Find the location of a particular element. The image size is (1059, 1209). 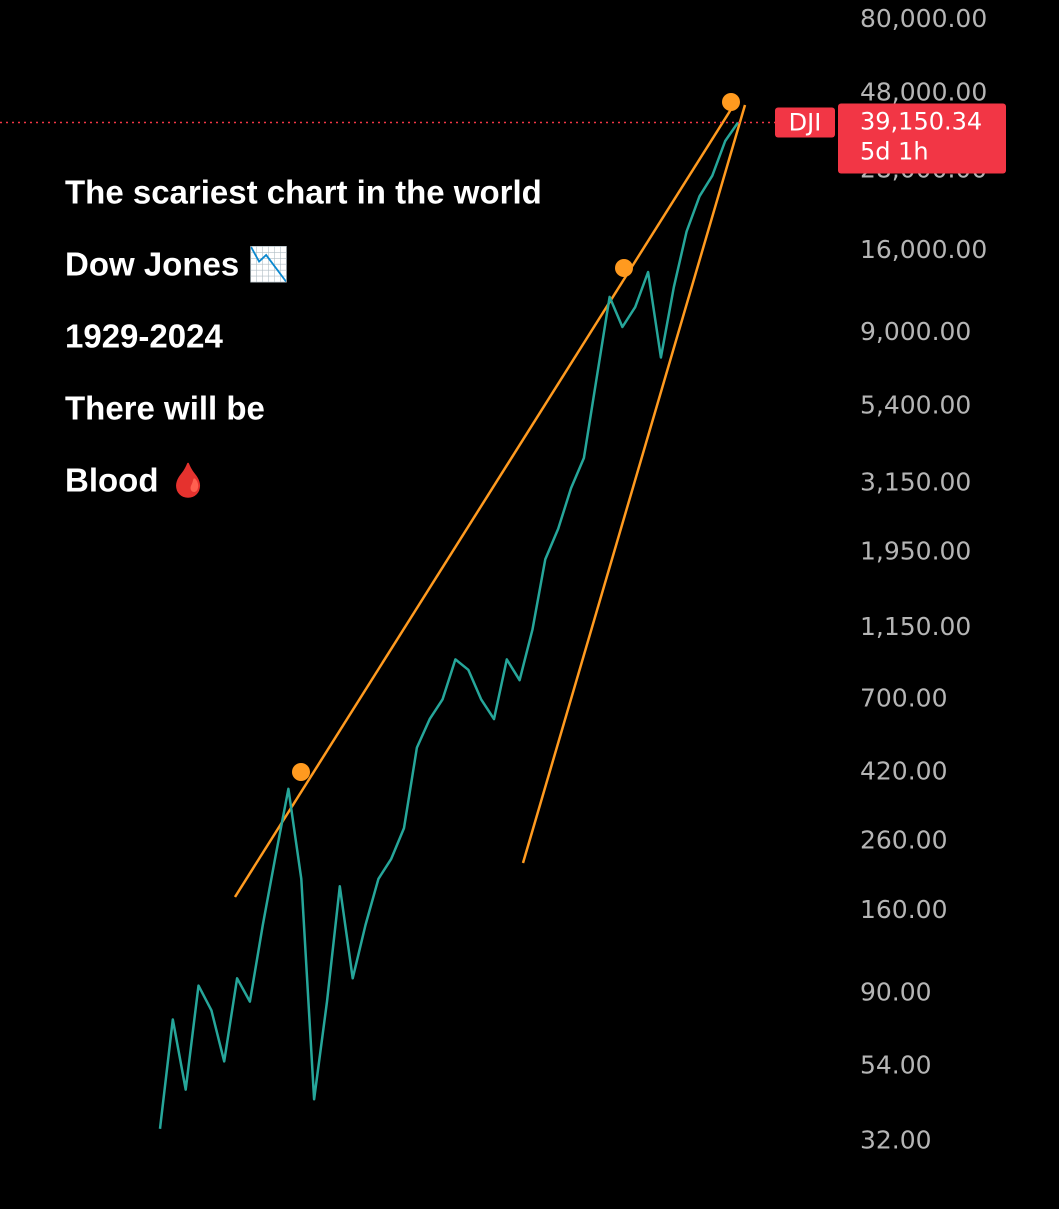

y-tick-label: 16,000.00 is located at coordinates (923, 249).